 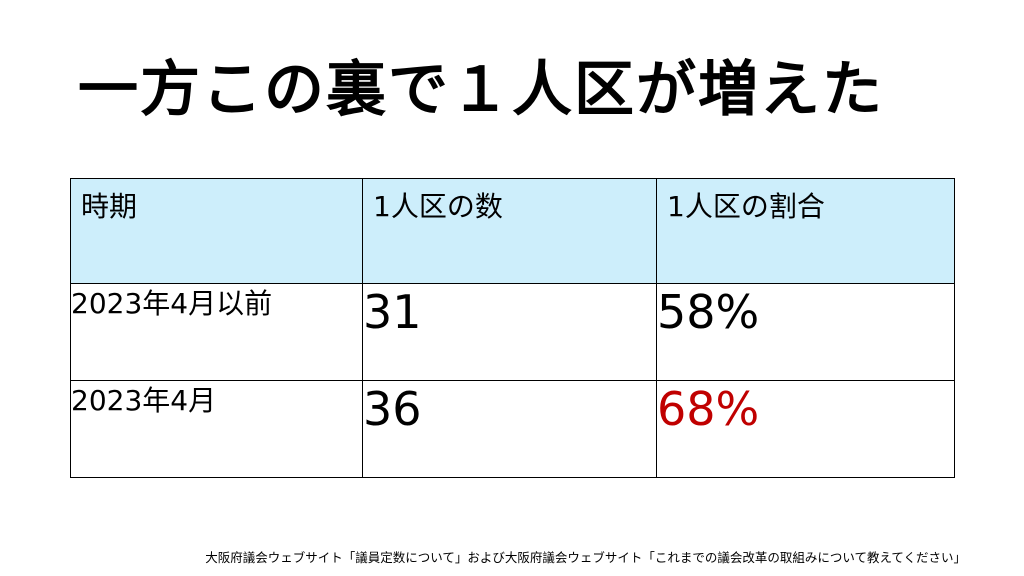 I want to click on row-period: 2023年4月, so click(x=216, y=429).